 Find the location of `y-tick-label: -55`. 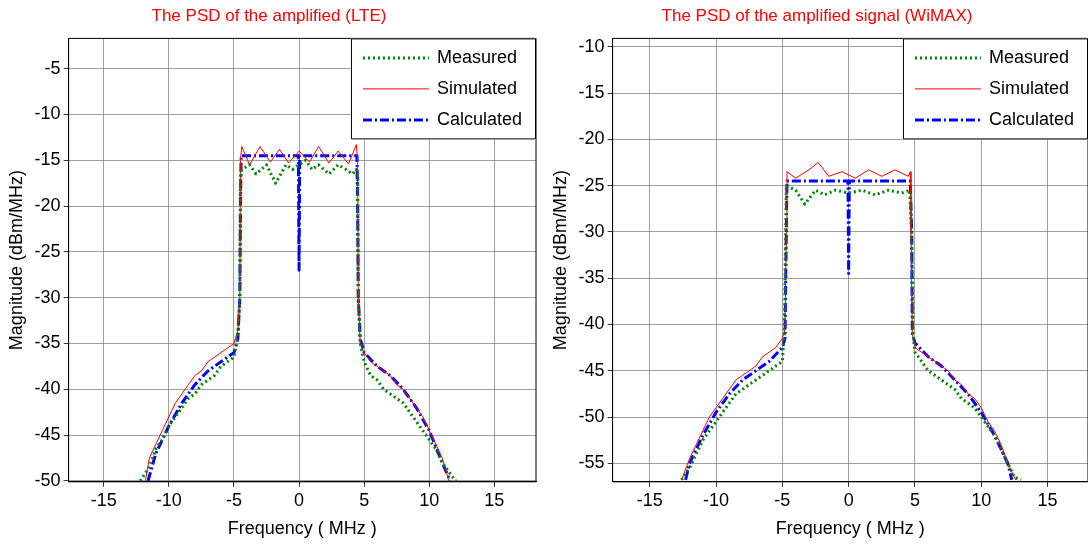

y-tick-label: -55 is located at coordinates (591, 462).